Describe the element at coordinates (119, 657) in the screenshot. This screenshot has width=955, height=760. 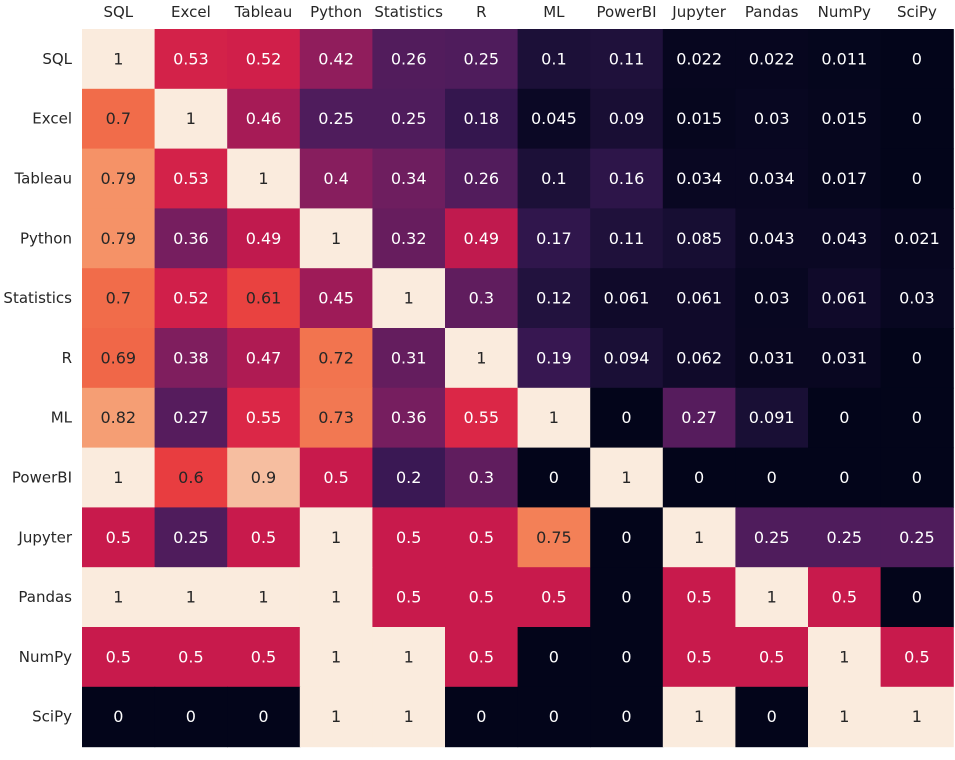
I see `heatmap-cell-numpy-sql` at that location.